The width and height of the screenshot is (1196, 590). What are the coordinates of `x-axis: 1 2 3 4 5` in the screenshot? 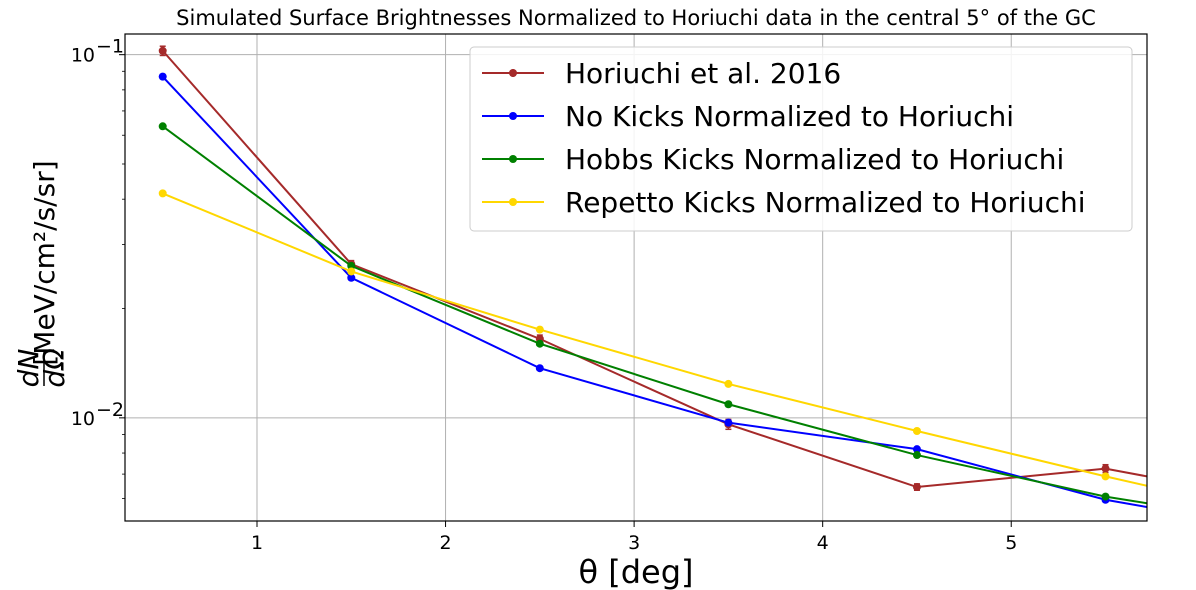 It's located at (634, 537).